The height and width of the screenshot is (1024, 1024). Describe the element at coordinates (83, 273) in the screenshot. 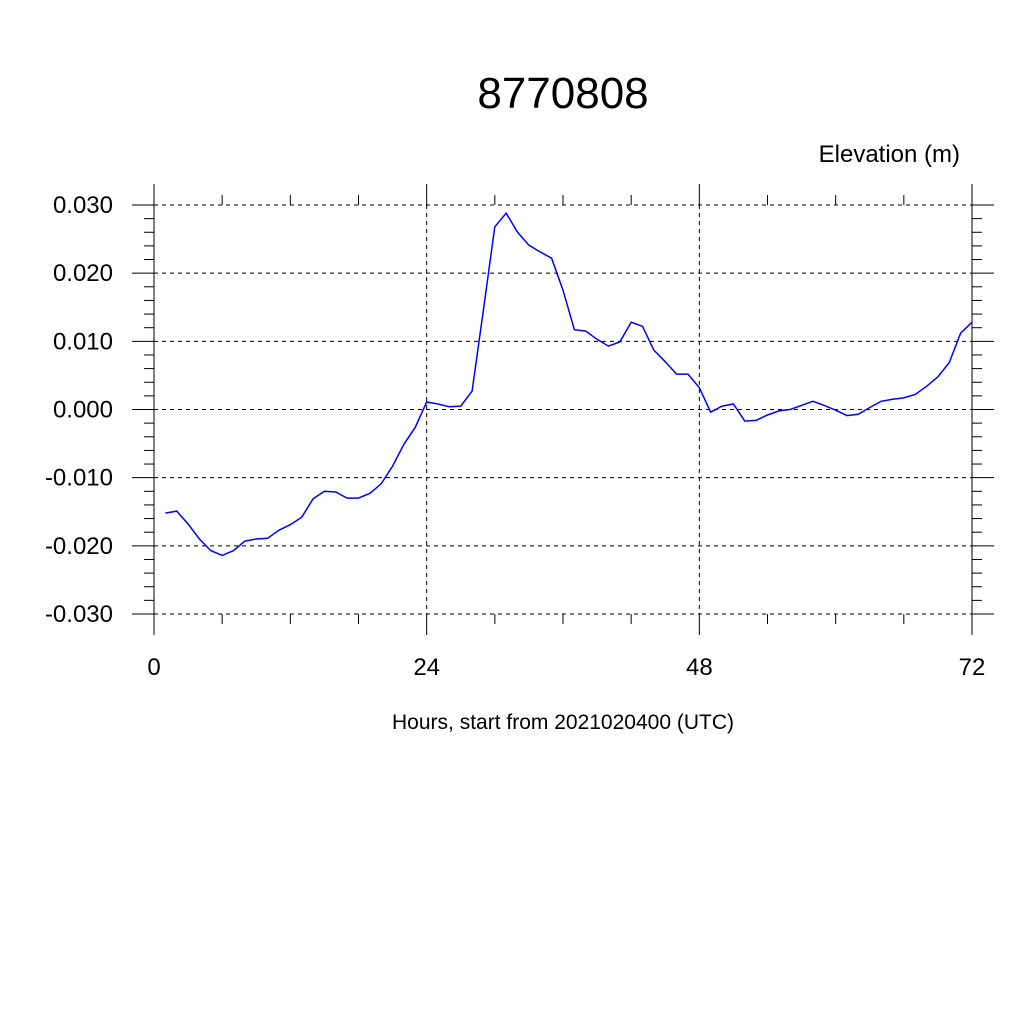

I see `y-tick-label: 0.020` at that location.